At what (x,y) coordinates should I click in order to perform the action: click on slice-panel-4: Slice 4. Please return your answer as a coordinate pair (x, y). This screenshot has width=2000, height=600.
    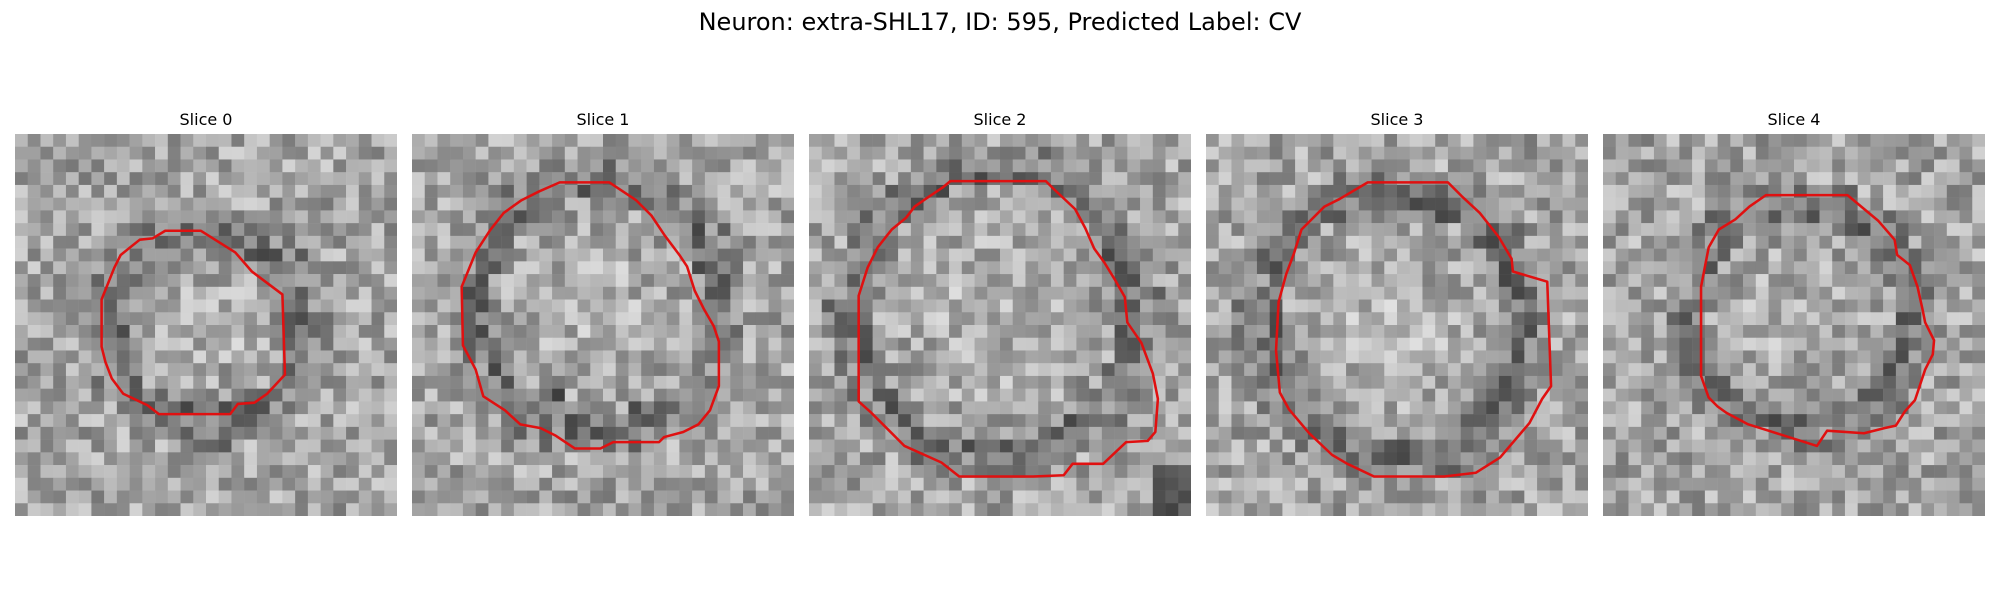
    Looking at the image, I should click on (1794, 312).